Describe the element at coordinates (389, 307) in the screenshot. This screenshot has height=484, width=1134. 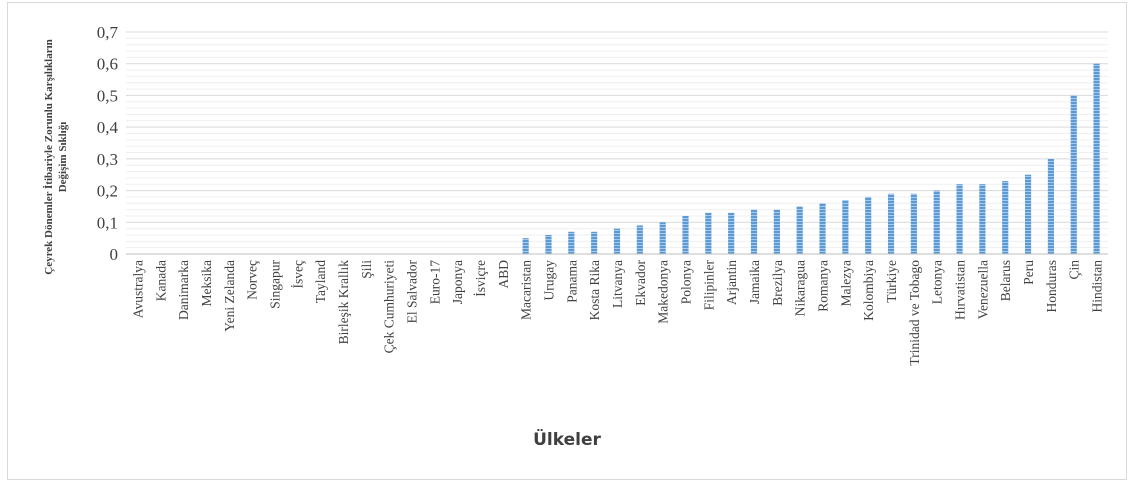
I see `x-tick-label: Çek Cumhuriyeti` at that location.